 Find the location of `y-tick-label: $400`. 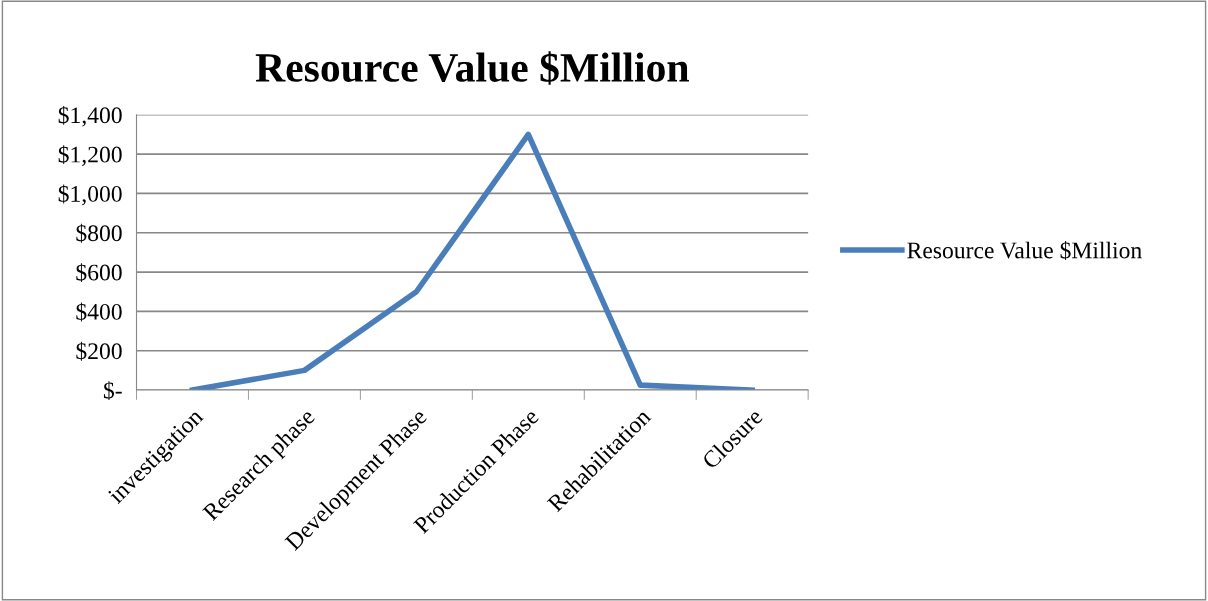

y-tick-label: $400 is located at coordinates (99, 312).